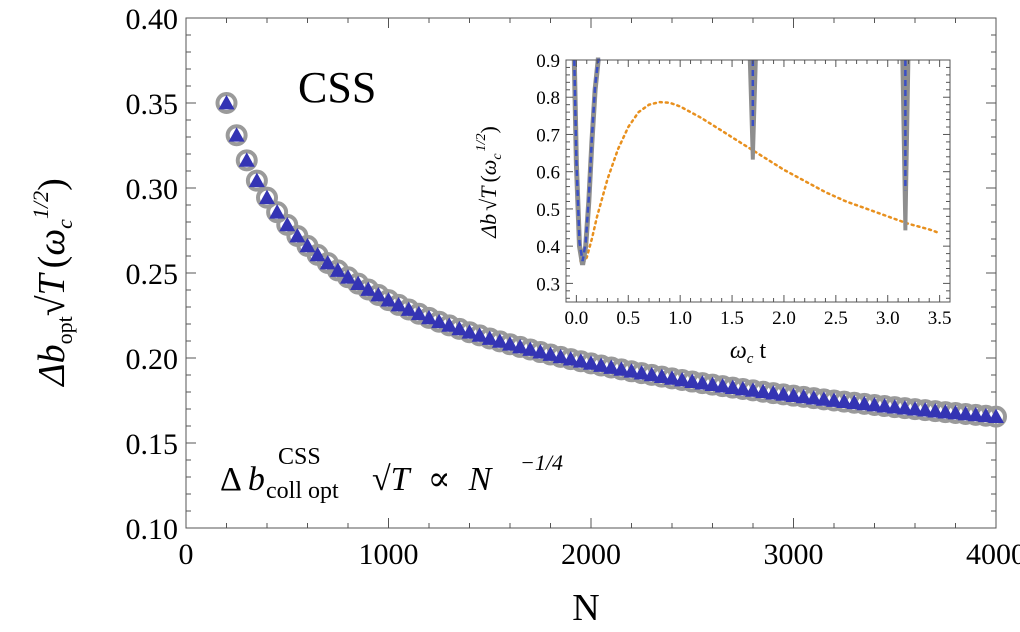 Image resolution: width=1020 pixels, height=632 pixels. Describe the element at coordinates (732, 318) in the screenshot. I see `inset-x-tick-label: 1.5` at that location.